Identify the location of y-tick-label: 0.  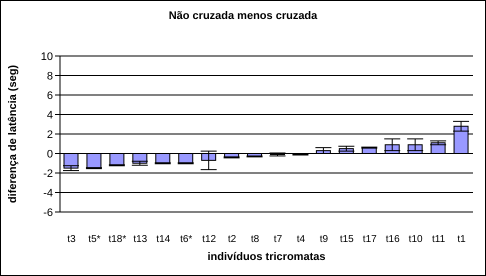
(49, 154).